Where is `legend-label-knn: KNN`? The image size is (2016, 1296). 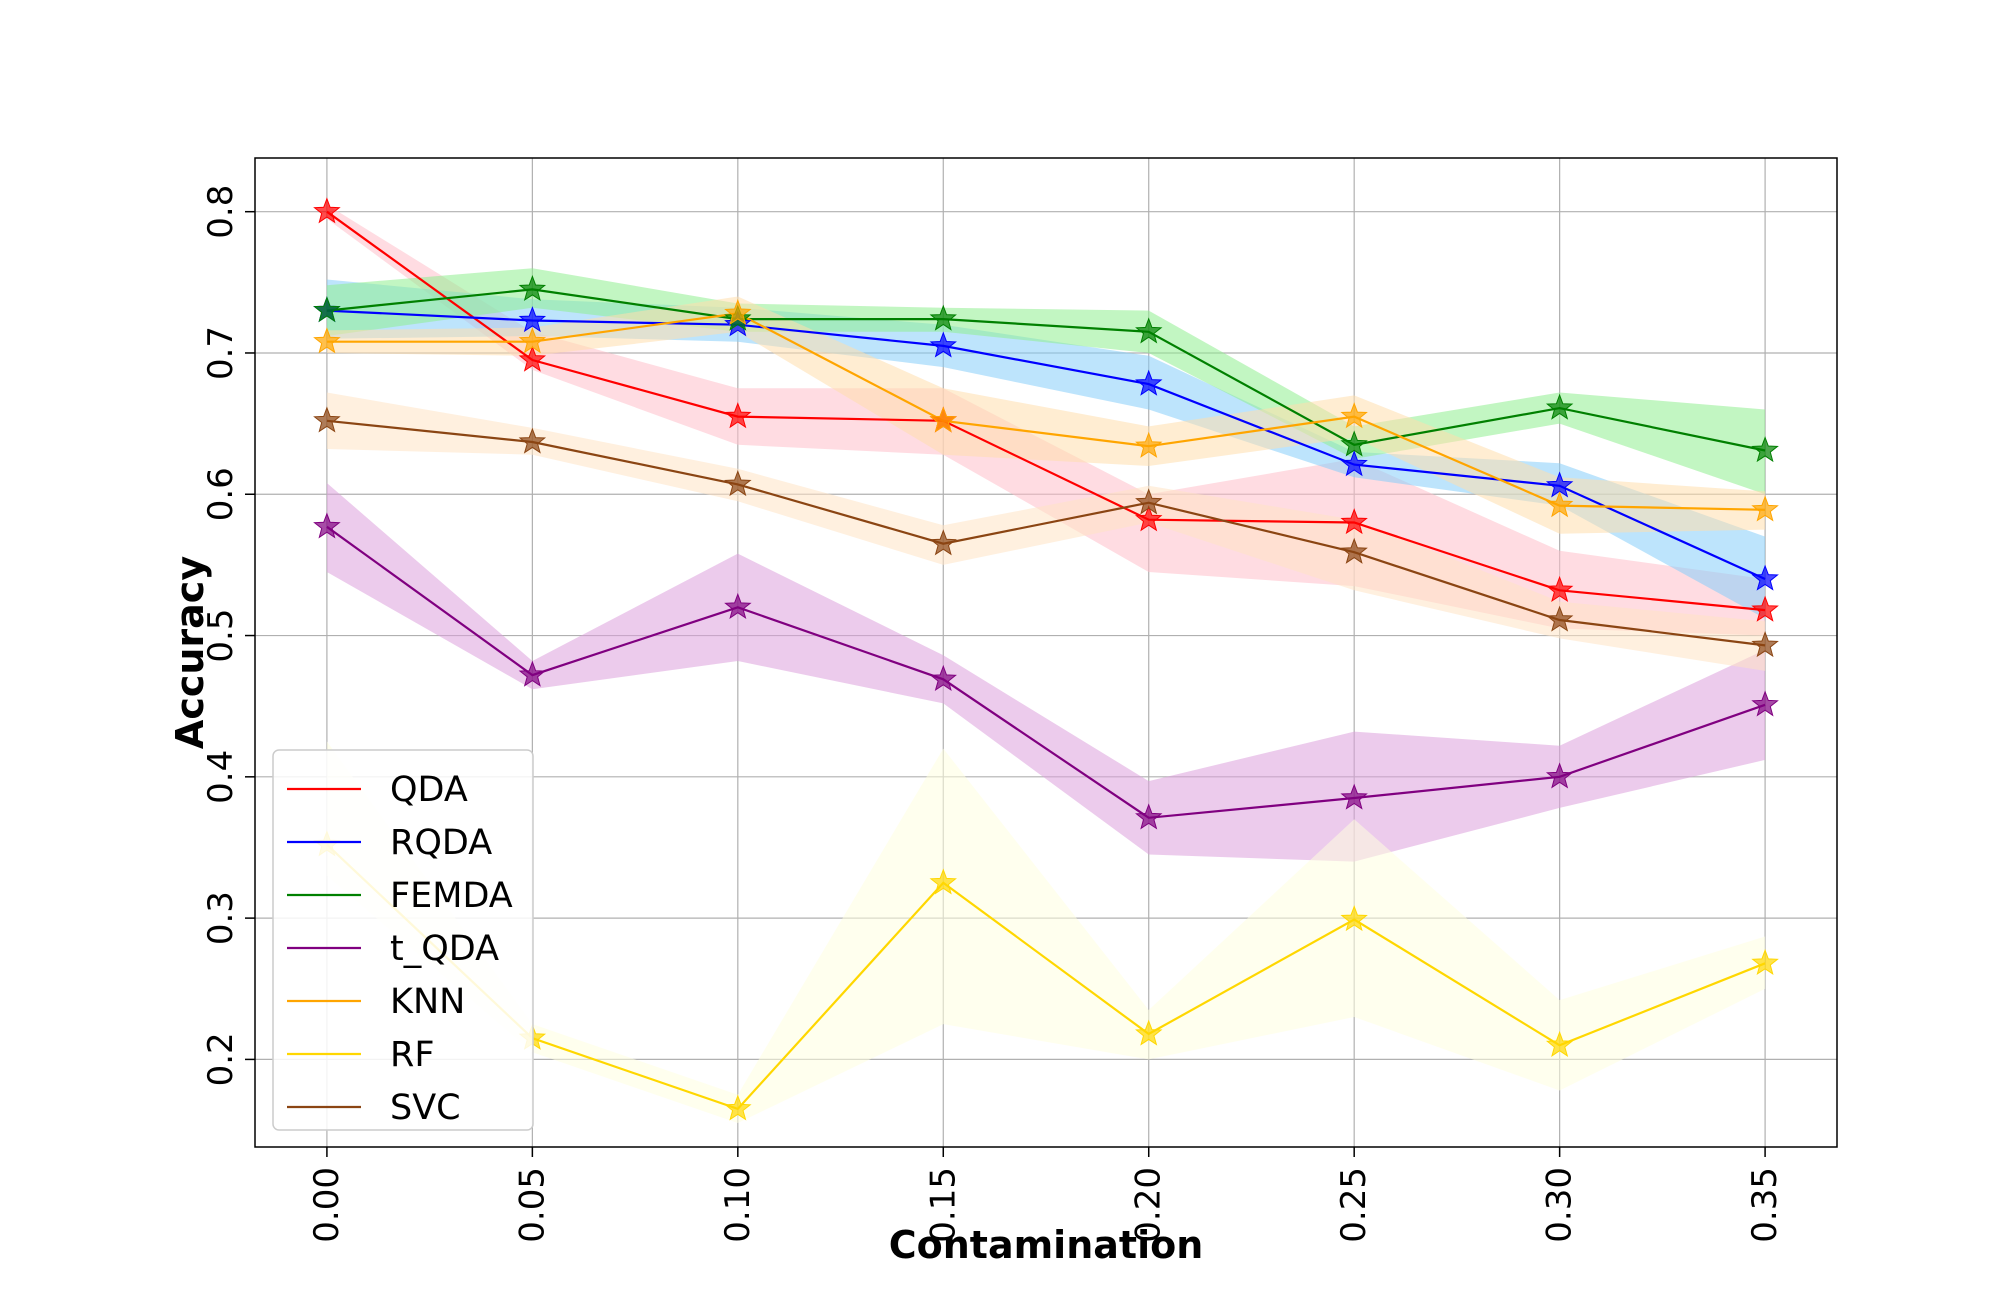 legend-label-knn: KNN is located at coordinates (427, 1002).